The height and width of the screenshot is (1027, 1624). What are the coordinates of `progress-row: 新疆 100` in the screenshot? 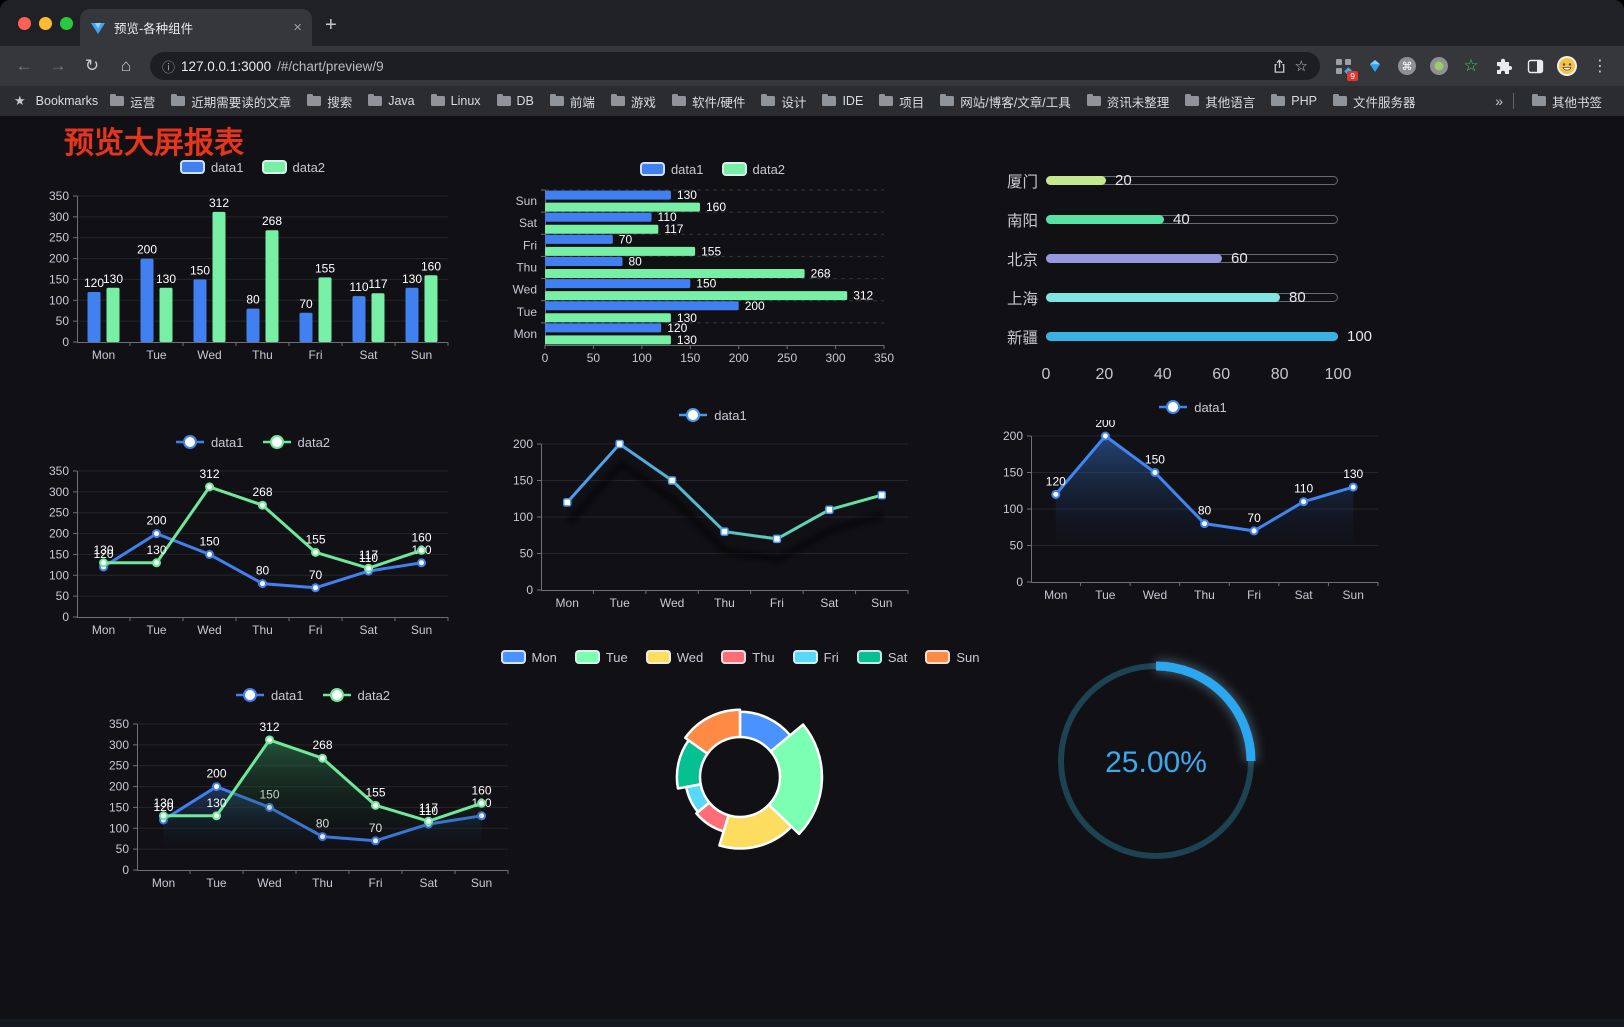 It's located at (1190, 336).